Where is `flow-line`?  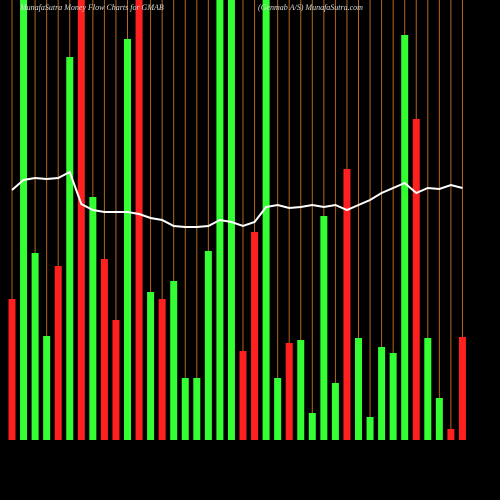 flow-line is located at coordinates (237, 199).